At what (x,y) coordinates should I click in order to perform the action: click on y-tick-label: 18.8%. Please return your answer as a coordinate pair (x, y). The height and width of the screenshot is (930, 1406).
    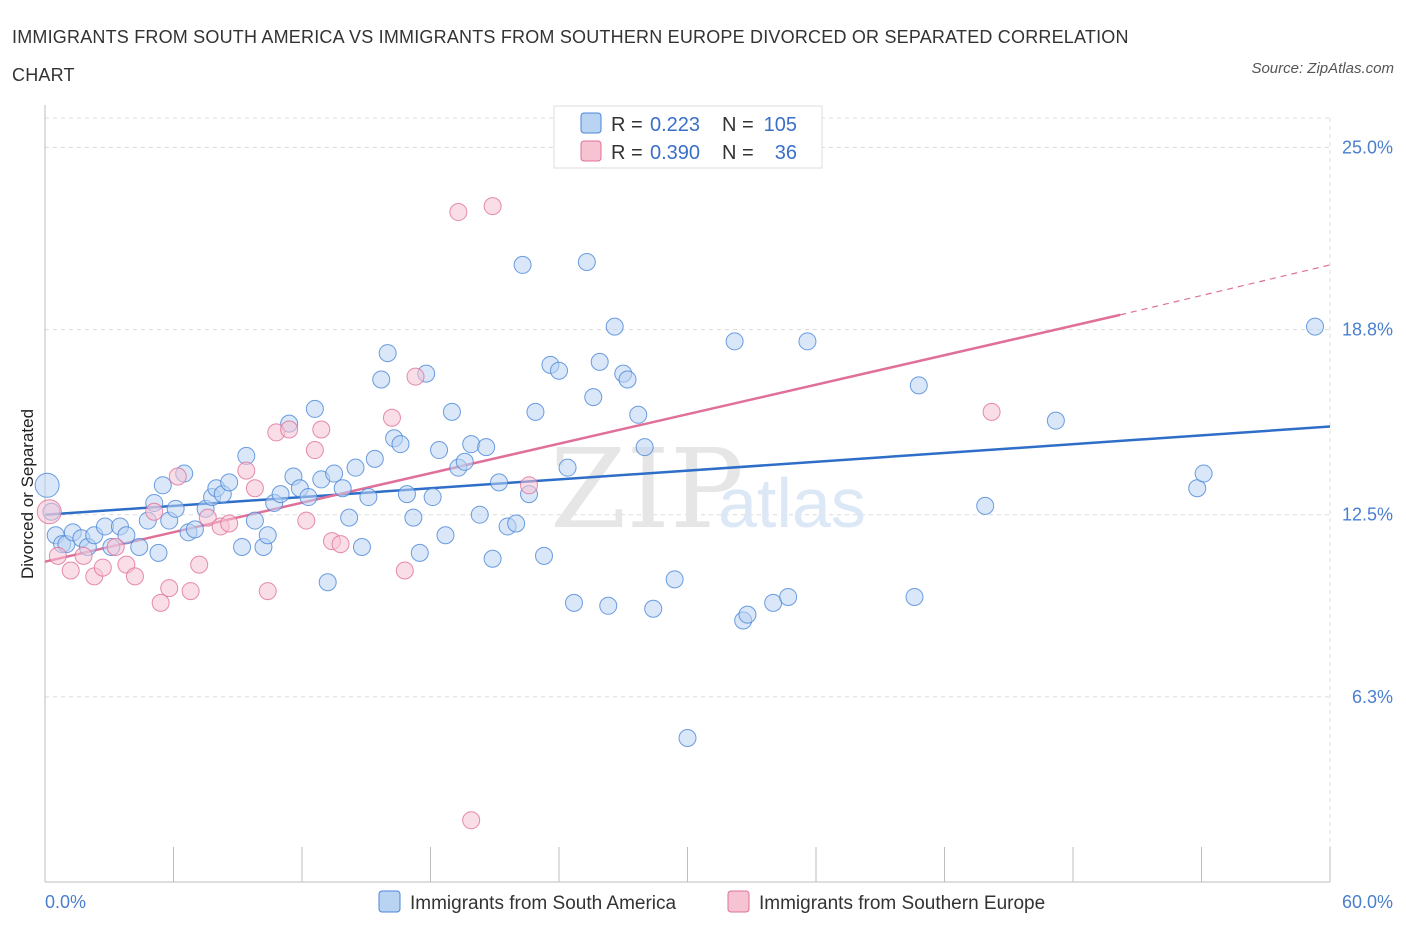
    Looking at the image, I should click on (1367, 330).